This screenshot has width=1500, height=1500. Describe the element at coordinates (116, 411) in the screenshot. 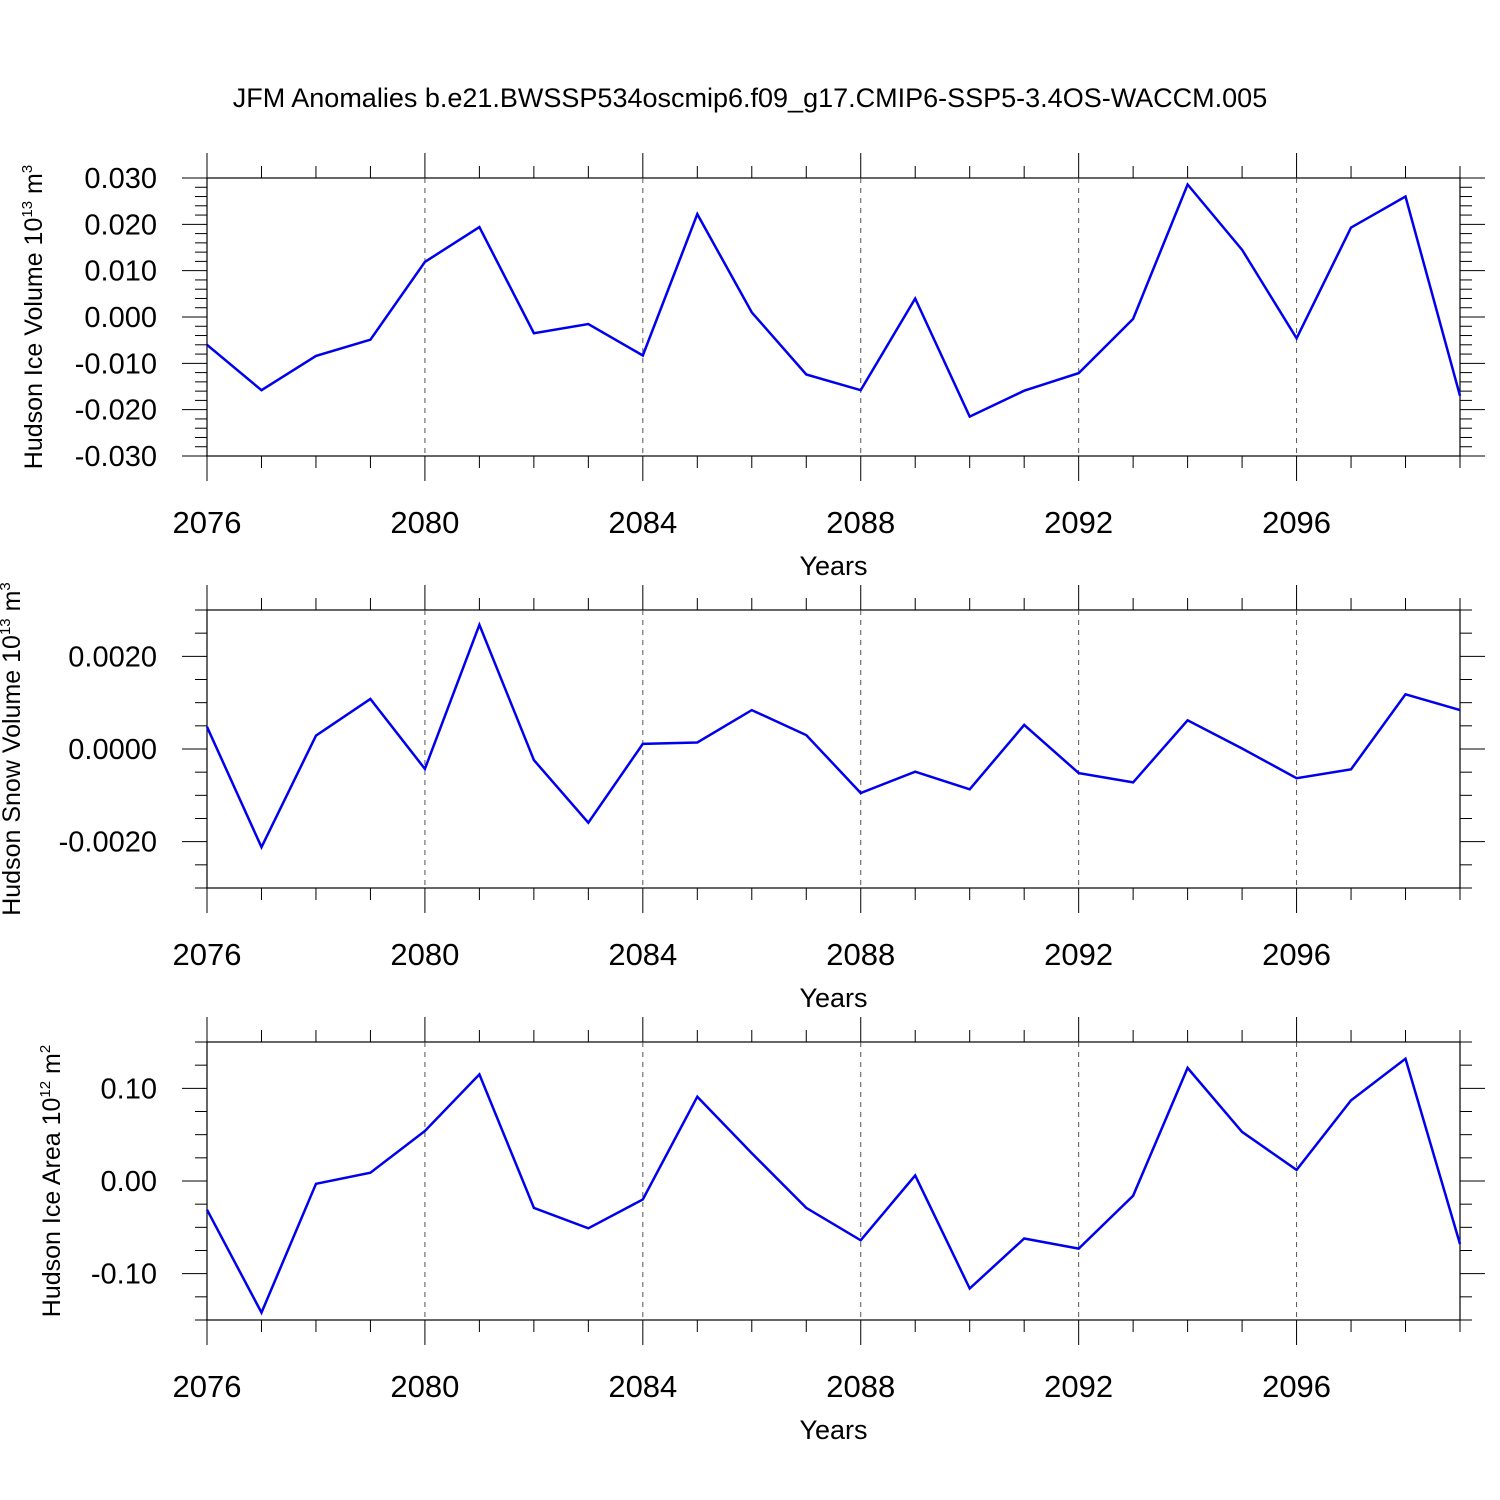

I see `panel-0-ytick-label: -0.020` at that location.